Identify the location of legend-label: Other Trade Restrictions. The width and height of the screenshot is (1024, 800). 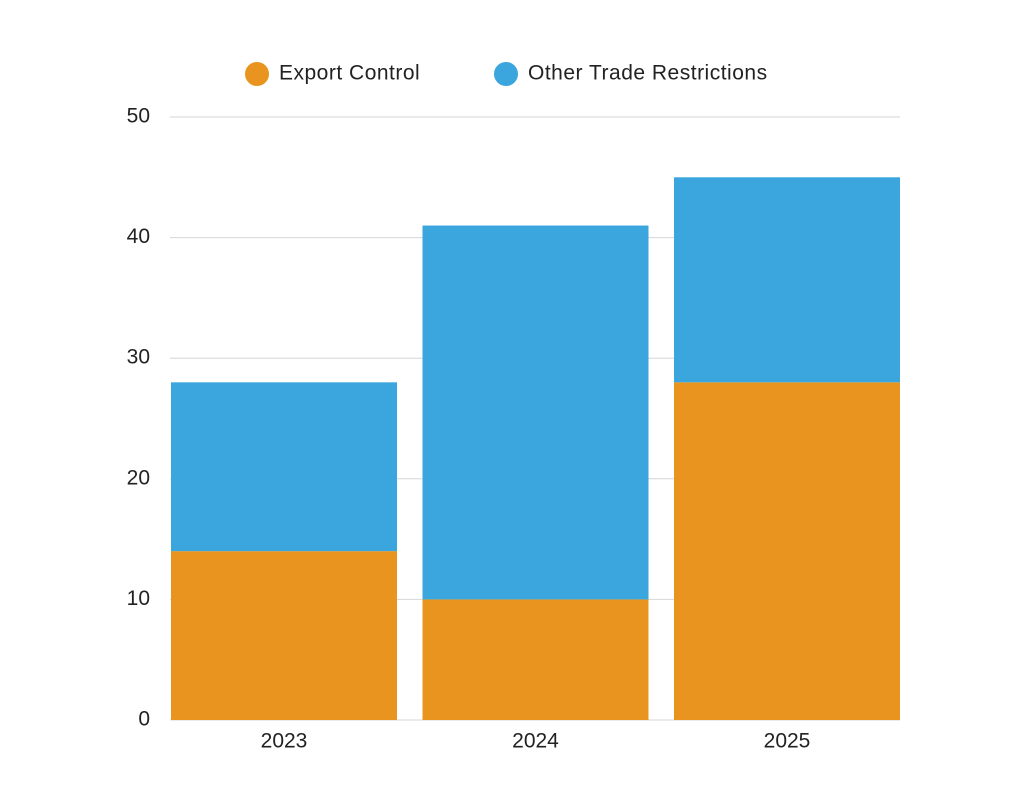
(648, 73).